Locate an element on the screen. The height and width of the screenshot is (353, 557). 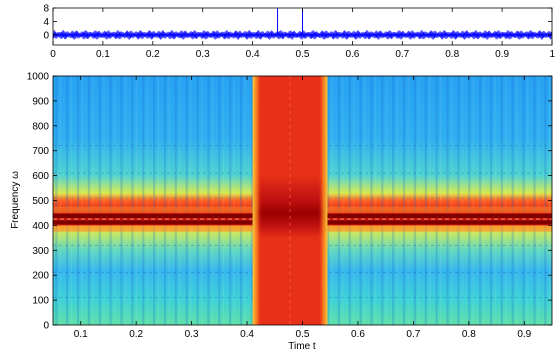
signal-y-tick-label: 4 is located at coordinates (46, 22).